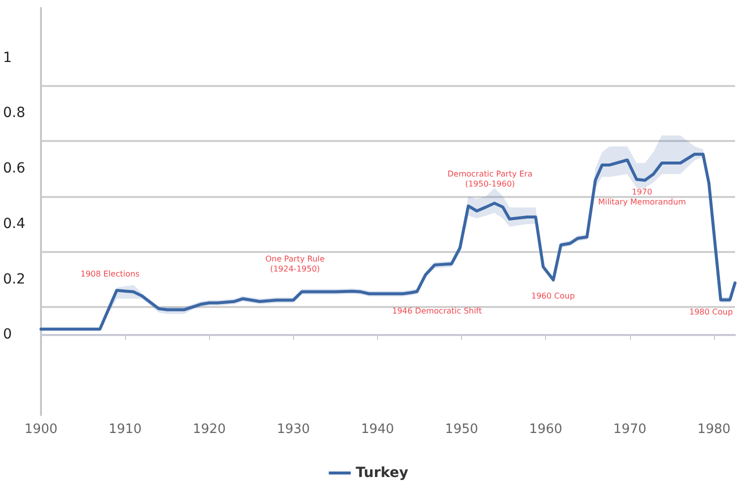 This screenshot has height=489, width=737. What do you see at coordinates (7, 334) in the screenshot?
I see `y-tick-label: 0` at bounding box center [7, 334].